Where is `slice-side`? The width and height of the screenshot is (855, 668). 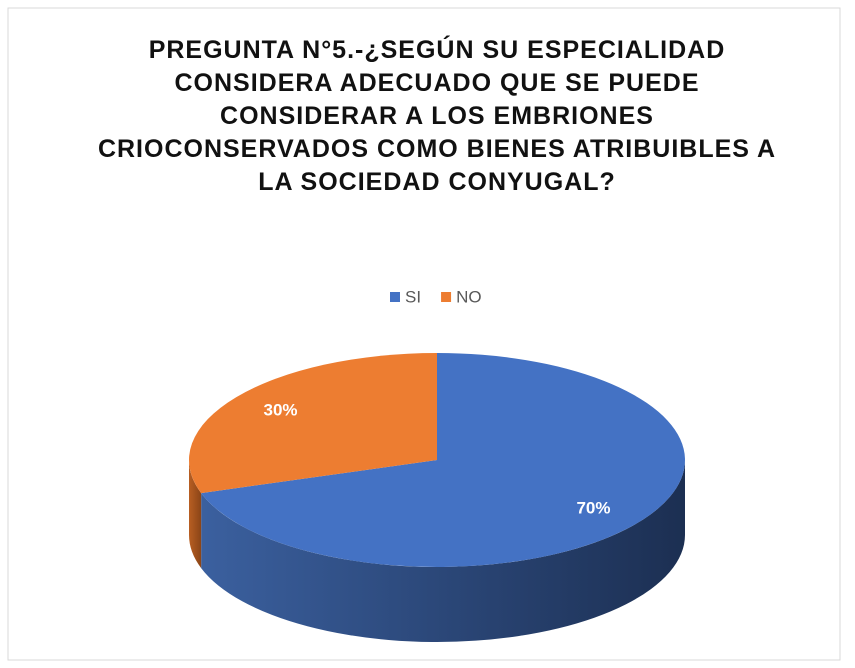
slice-side is located at coordinates (195, 514).